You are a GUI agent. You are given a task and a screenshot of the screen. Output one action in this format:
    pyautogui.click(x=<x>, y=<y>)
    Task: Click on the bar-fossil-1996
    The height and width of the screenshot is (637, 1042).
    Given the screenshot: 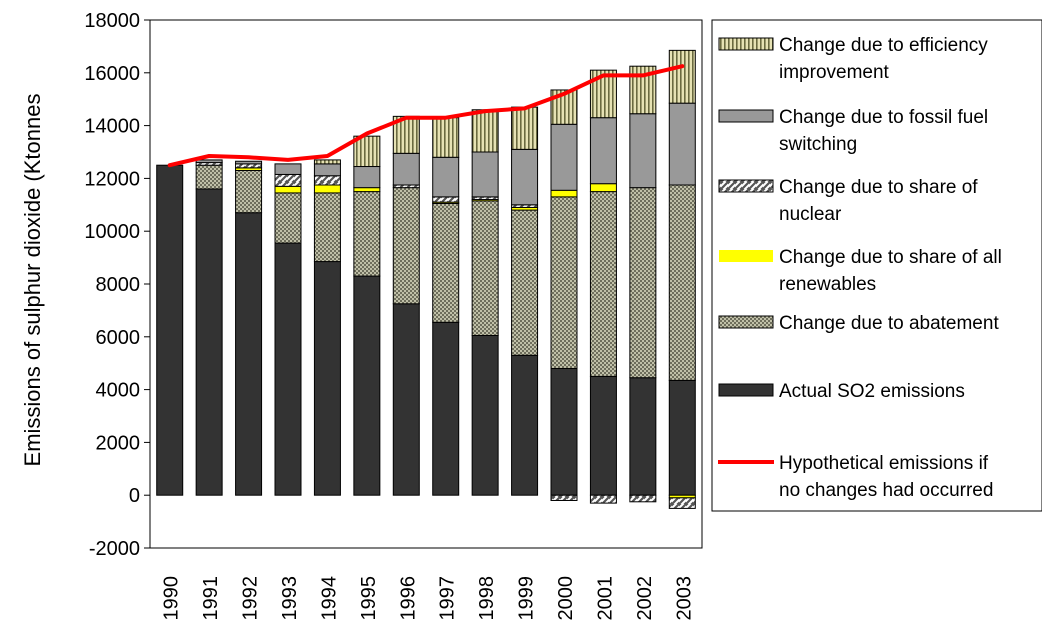 What is the action you would take?
    pyautogui.click(x=406, y=169)
    